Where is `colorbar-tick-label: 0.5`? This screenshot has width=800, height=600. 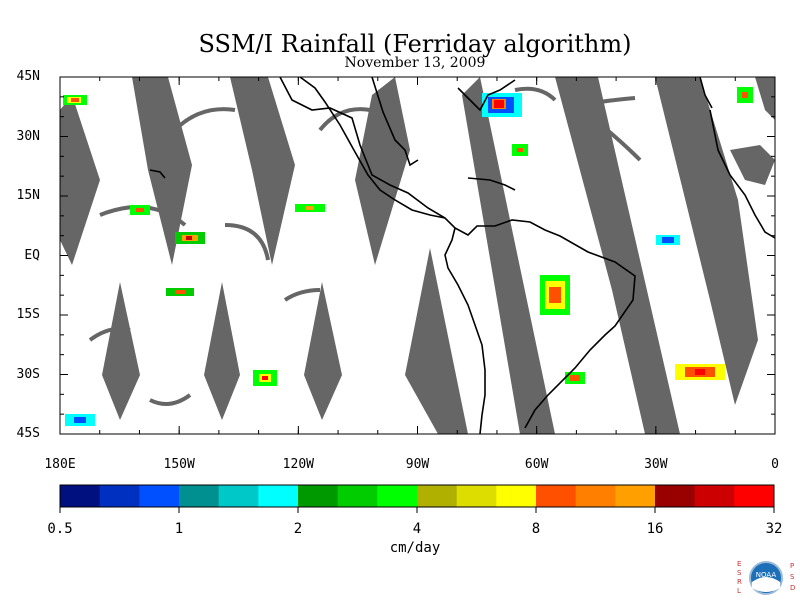 colorbar-tick-label: 0.5 is located at coordinates (60, 529).